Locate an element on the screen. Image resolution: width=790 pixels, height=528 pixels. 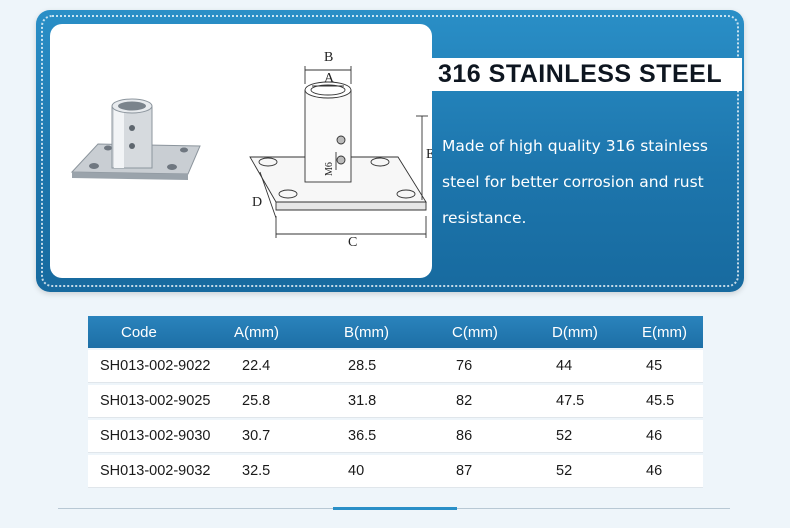
cell-d: 44 is located at coordinates (564, 366).